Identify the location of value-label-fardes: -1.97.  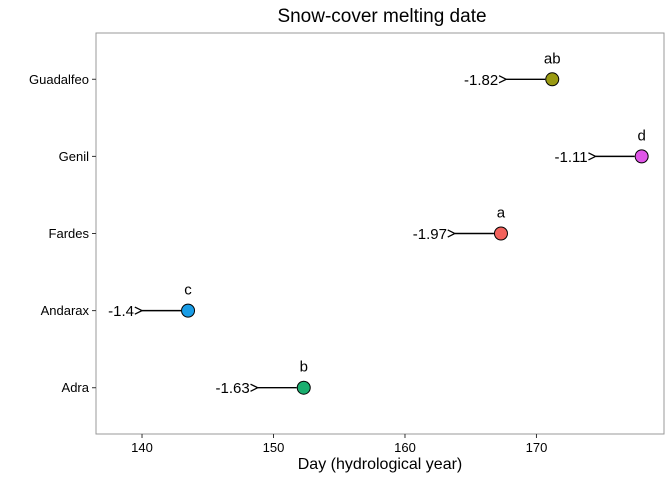
(430, 234).